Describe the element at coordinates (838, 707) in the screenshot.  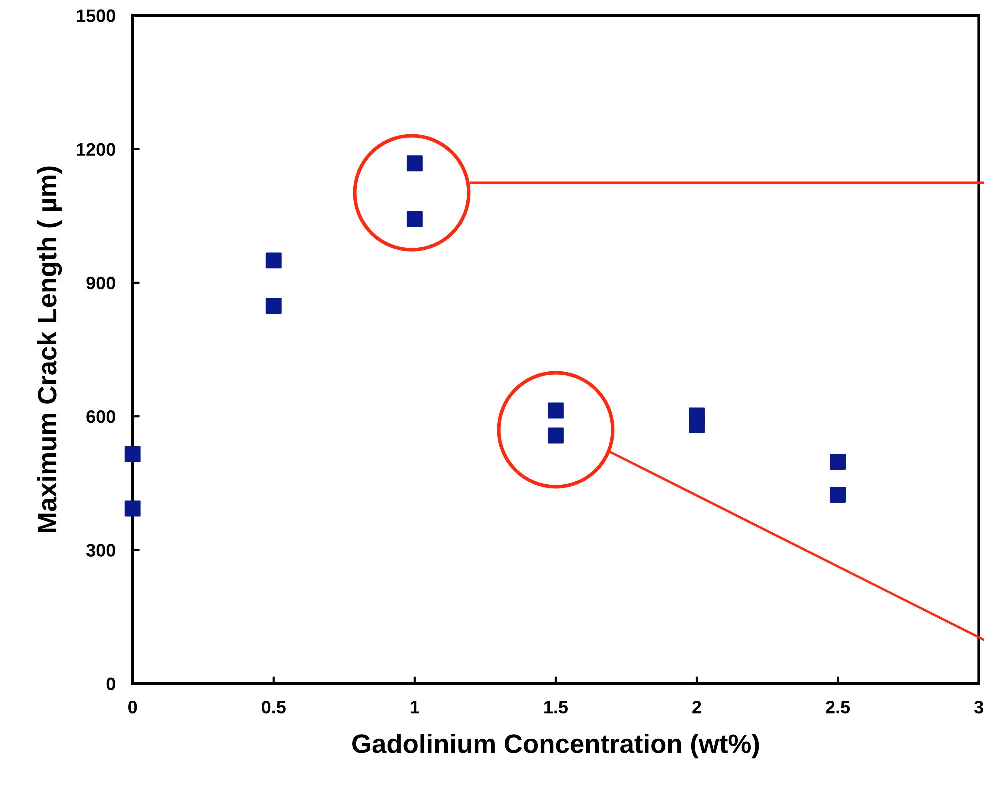
I see `x-tick-label: 2.5` at that location.